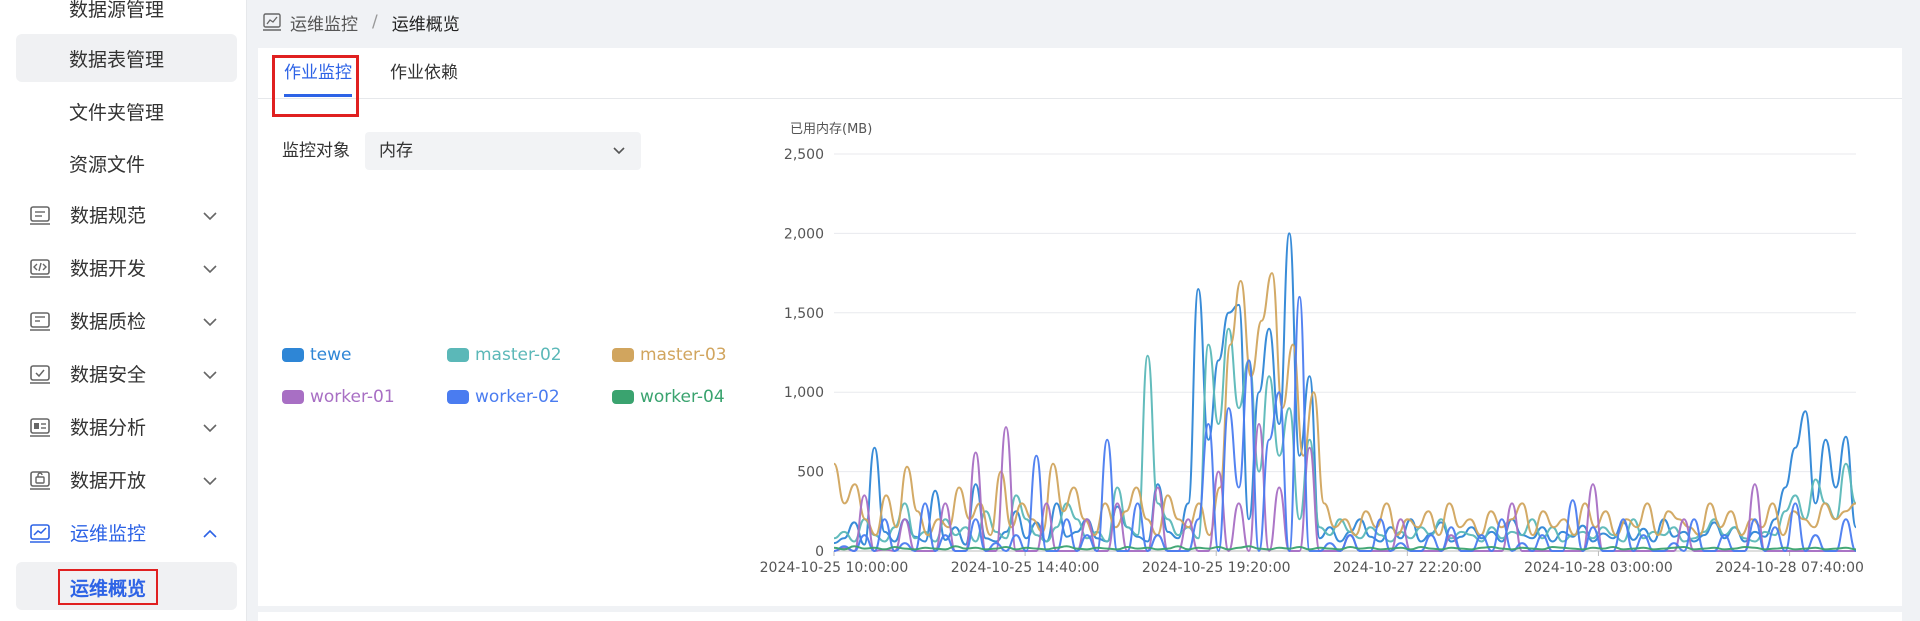 Image resolution: width=1920 pixels, height=621 pixels. What do you see at coordinates (424, 73) in the screenshot?
I see `tab-job-dependency: 作业依赖` at bounding box center [424, 73].